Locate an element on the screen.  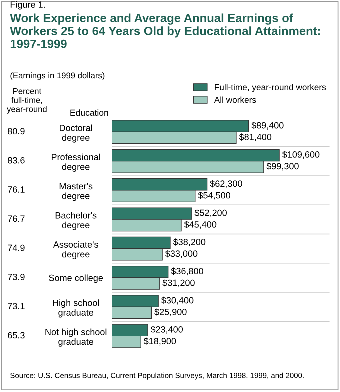
text: 74.9 is located at coordinates (16, 248).